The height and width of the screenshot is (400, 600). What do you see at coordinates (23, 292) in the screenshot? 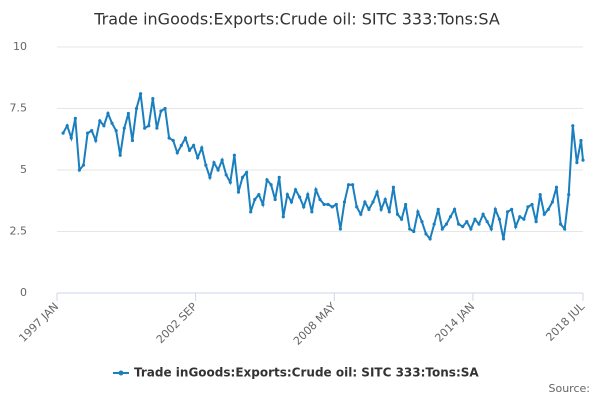
I see `y-tick-label: 0` at bounding box center [23, 292].